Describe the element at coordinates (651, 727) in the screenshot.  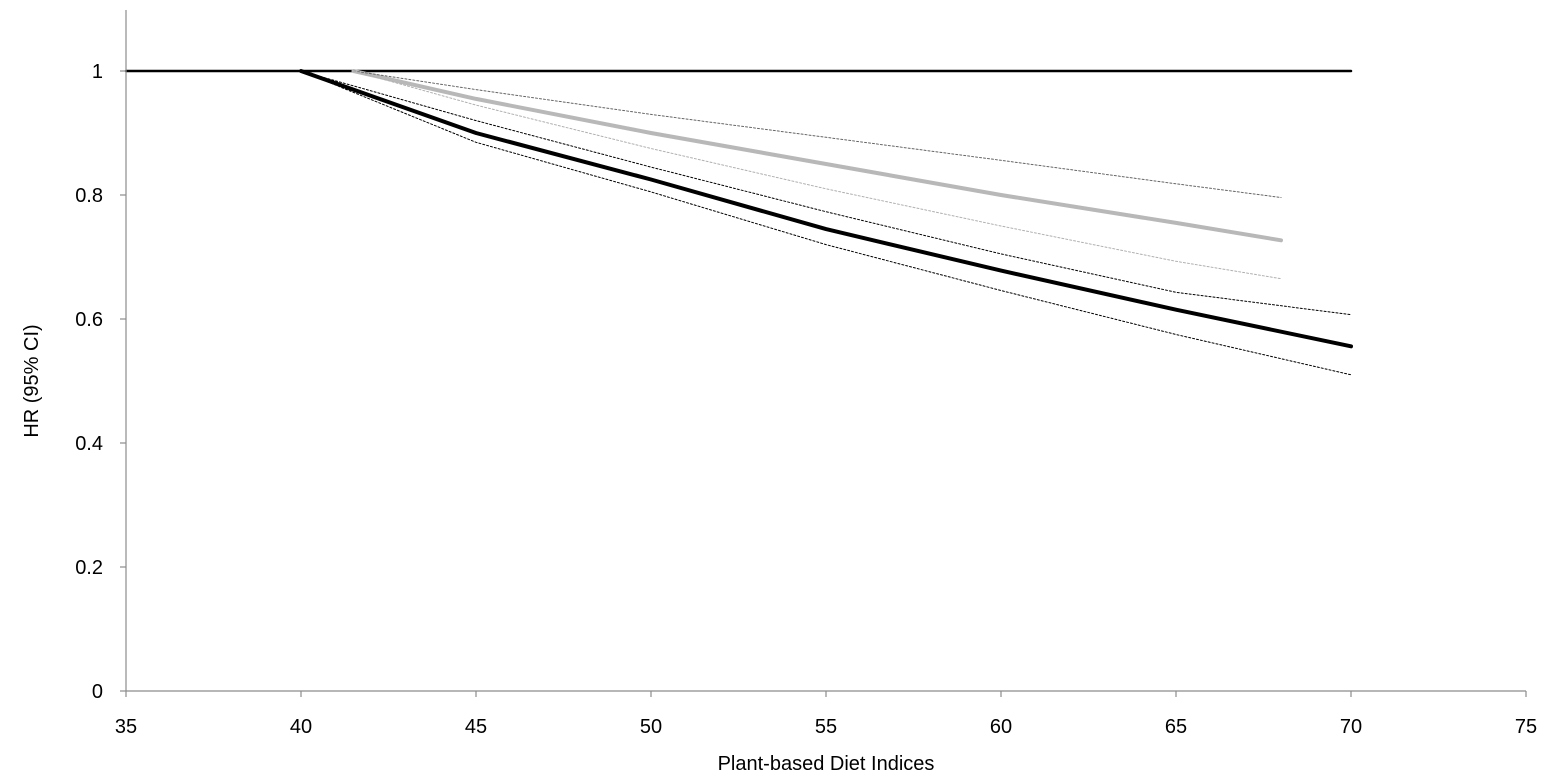
I see `x-tick-label: 50` at that location.